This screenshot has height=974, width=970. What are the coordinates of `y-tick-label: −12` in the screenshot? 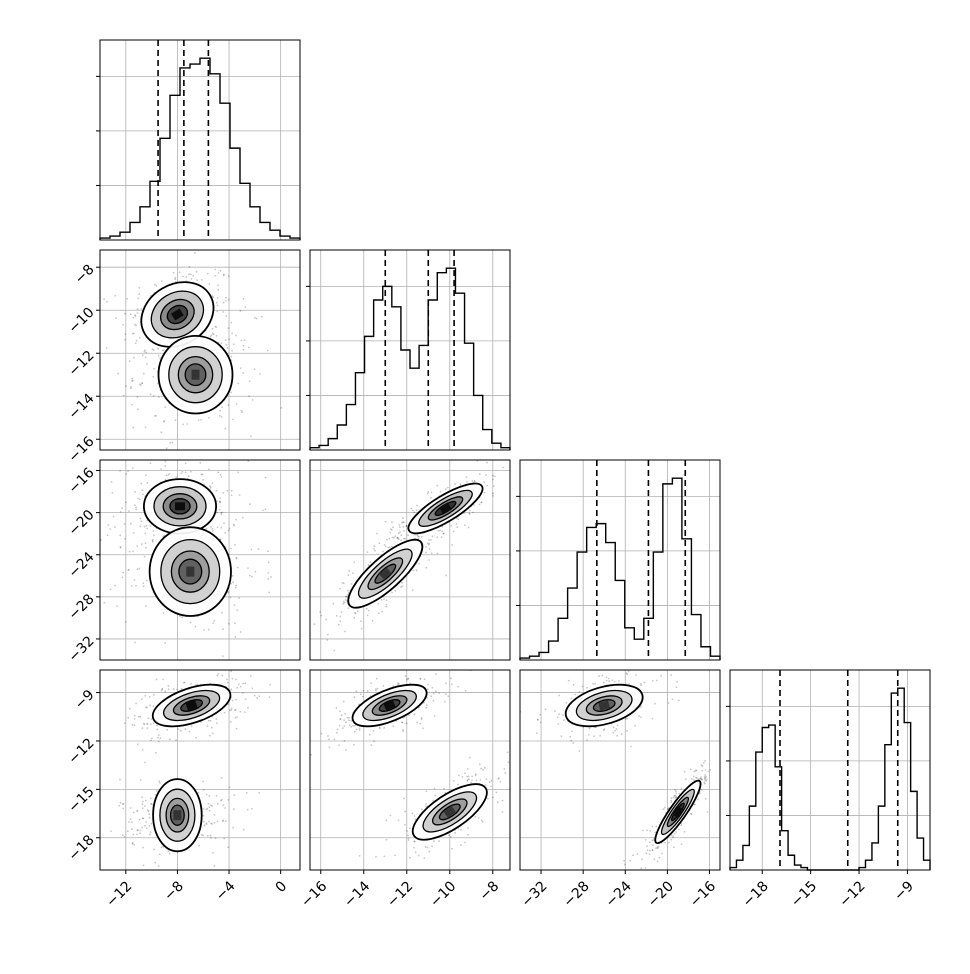 It's located at (81, 364).